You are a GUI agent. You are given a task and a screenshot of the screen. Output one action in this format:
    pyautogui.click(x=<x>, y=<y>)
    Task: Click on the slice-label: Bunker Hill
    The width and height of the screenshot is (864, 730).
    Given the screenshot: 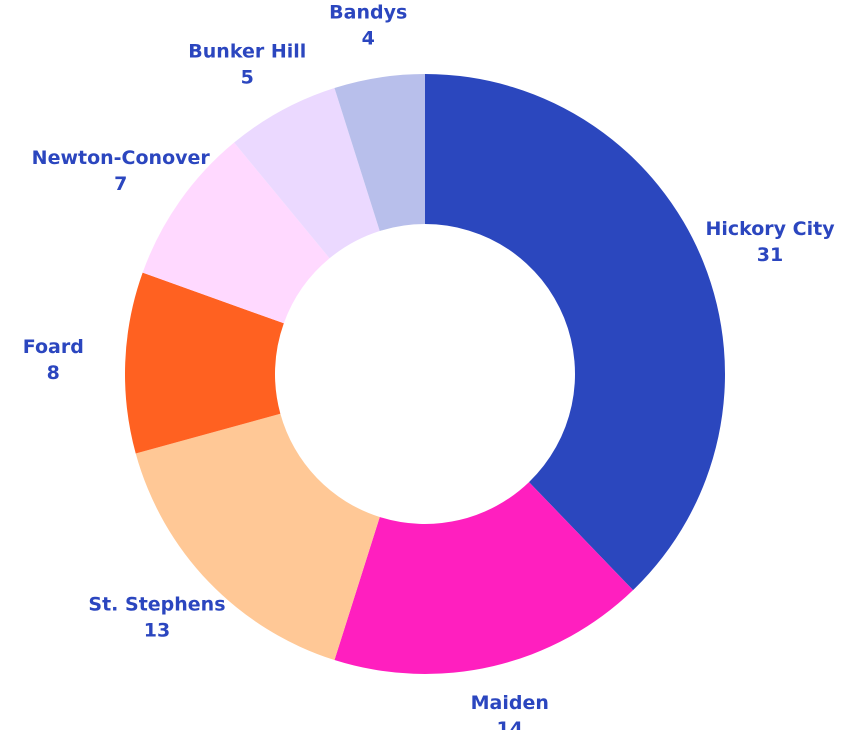 What is the action you would take?
    pyautogui.click(x=247, y=51)
    